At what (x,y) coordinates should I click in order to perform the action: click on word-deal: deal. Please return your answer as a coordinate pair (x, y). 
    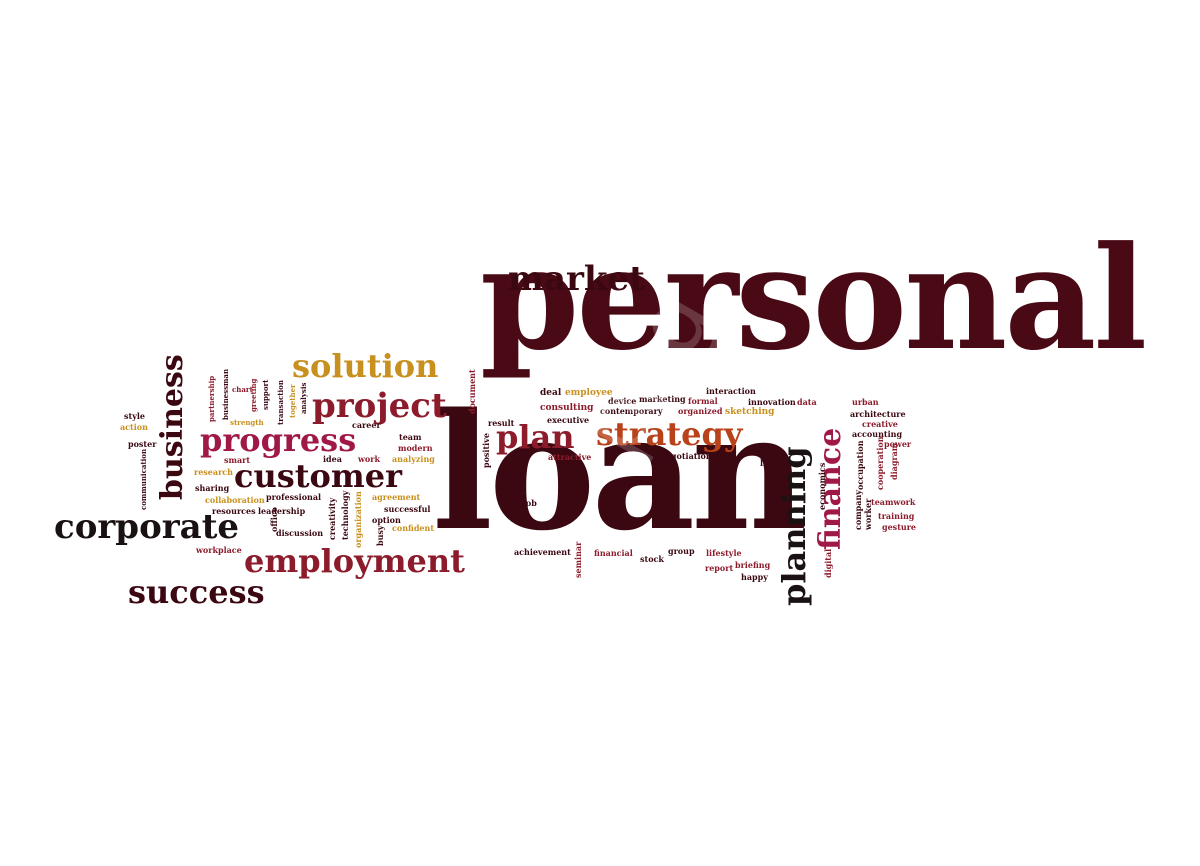
    Looking at the image, I should click on (551, 393).